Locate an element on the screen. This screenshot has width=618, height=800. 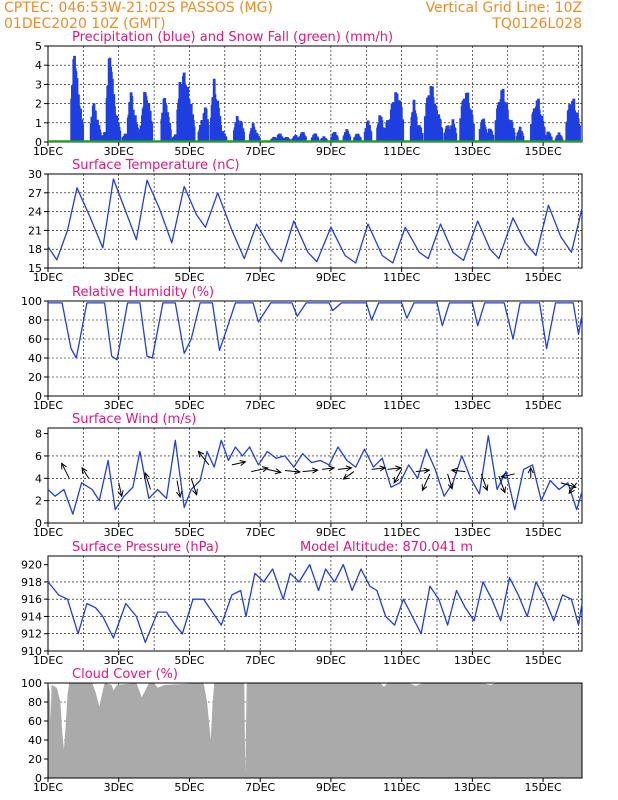
grid-line-info: Vertical Grid Line: 10Z is located at coordinates (503, 8).